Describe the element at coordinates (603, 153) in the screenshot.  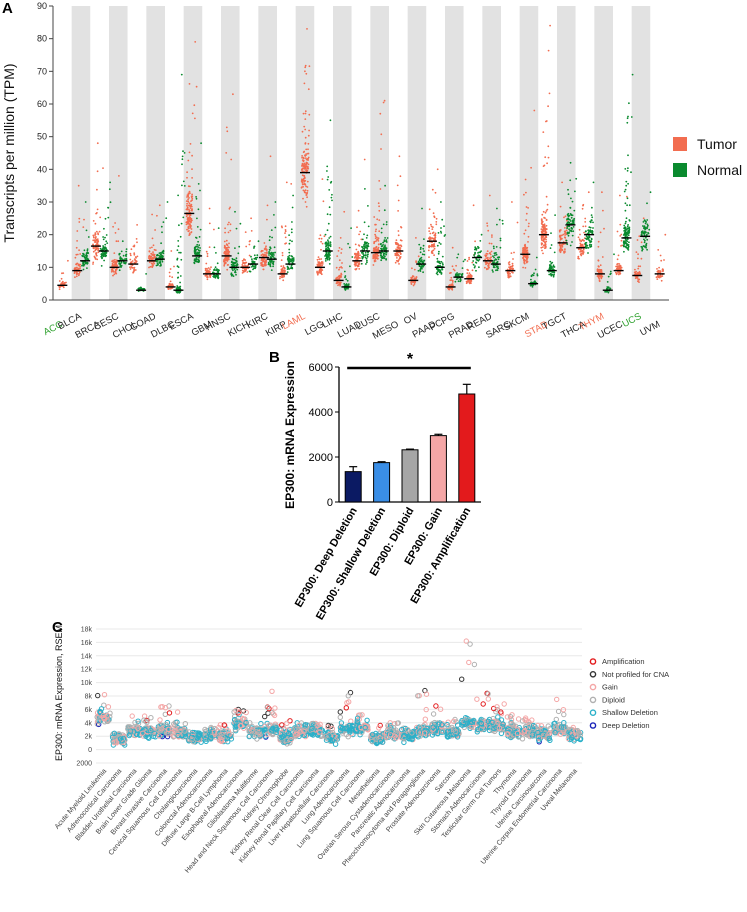
I see `background-stripe` at that location.